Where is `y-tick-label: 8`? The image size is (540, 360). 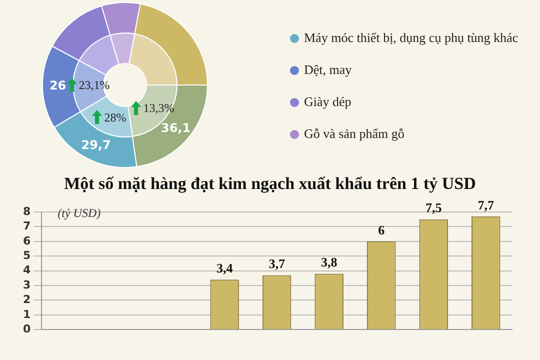
y-tick-label: 8 is located at coordinates (27, 211).